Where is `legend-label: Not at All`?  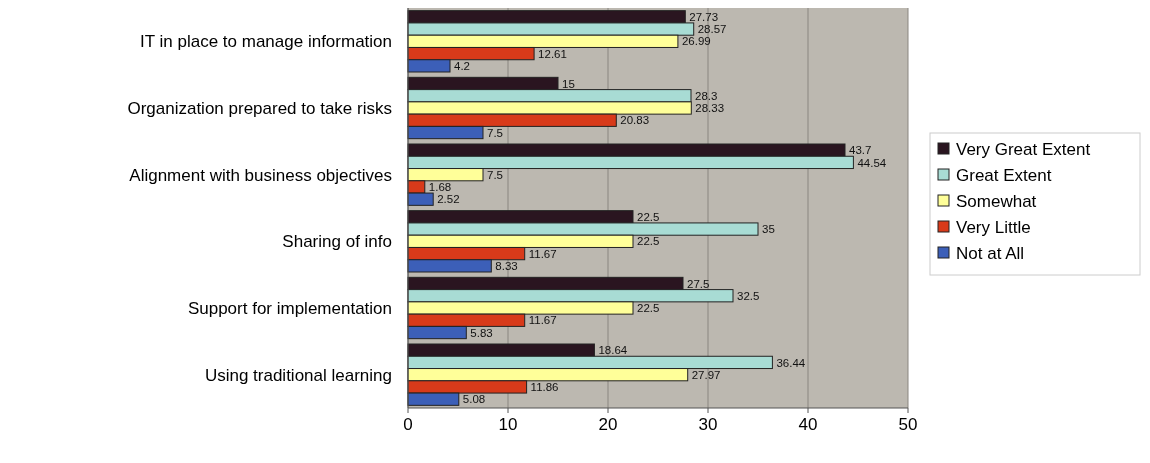
legend-label: Not at All is located at coordinates (990, 253).